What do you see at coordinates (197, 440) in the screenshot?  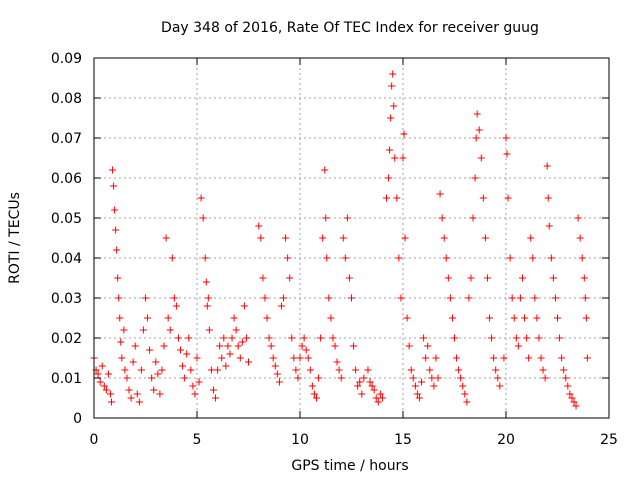 I see `x-tick-label: 5` at bounding box center [197, 440].